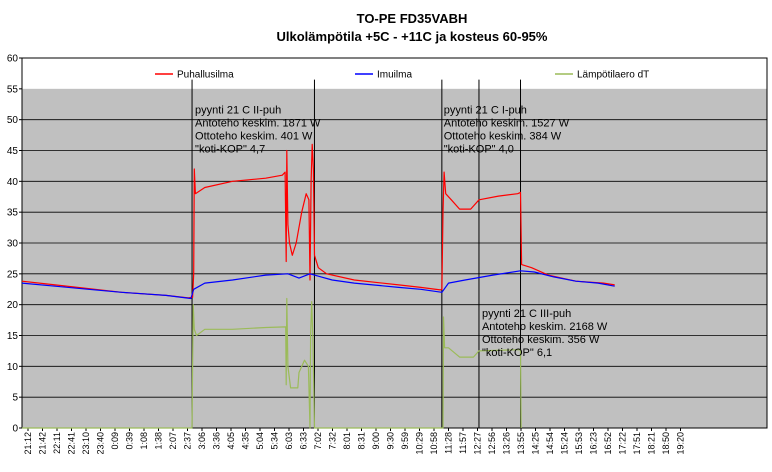 The height and width of the screenshot is (472, 772). What do you see at coordinates (173, 441) in the screenshot?
I see `x-tick-label: 2:07` at bounding box center [173, 441].